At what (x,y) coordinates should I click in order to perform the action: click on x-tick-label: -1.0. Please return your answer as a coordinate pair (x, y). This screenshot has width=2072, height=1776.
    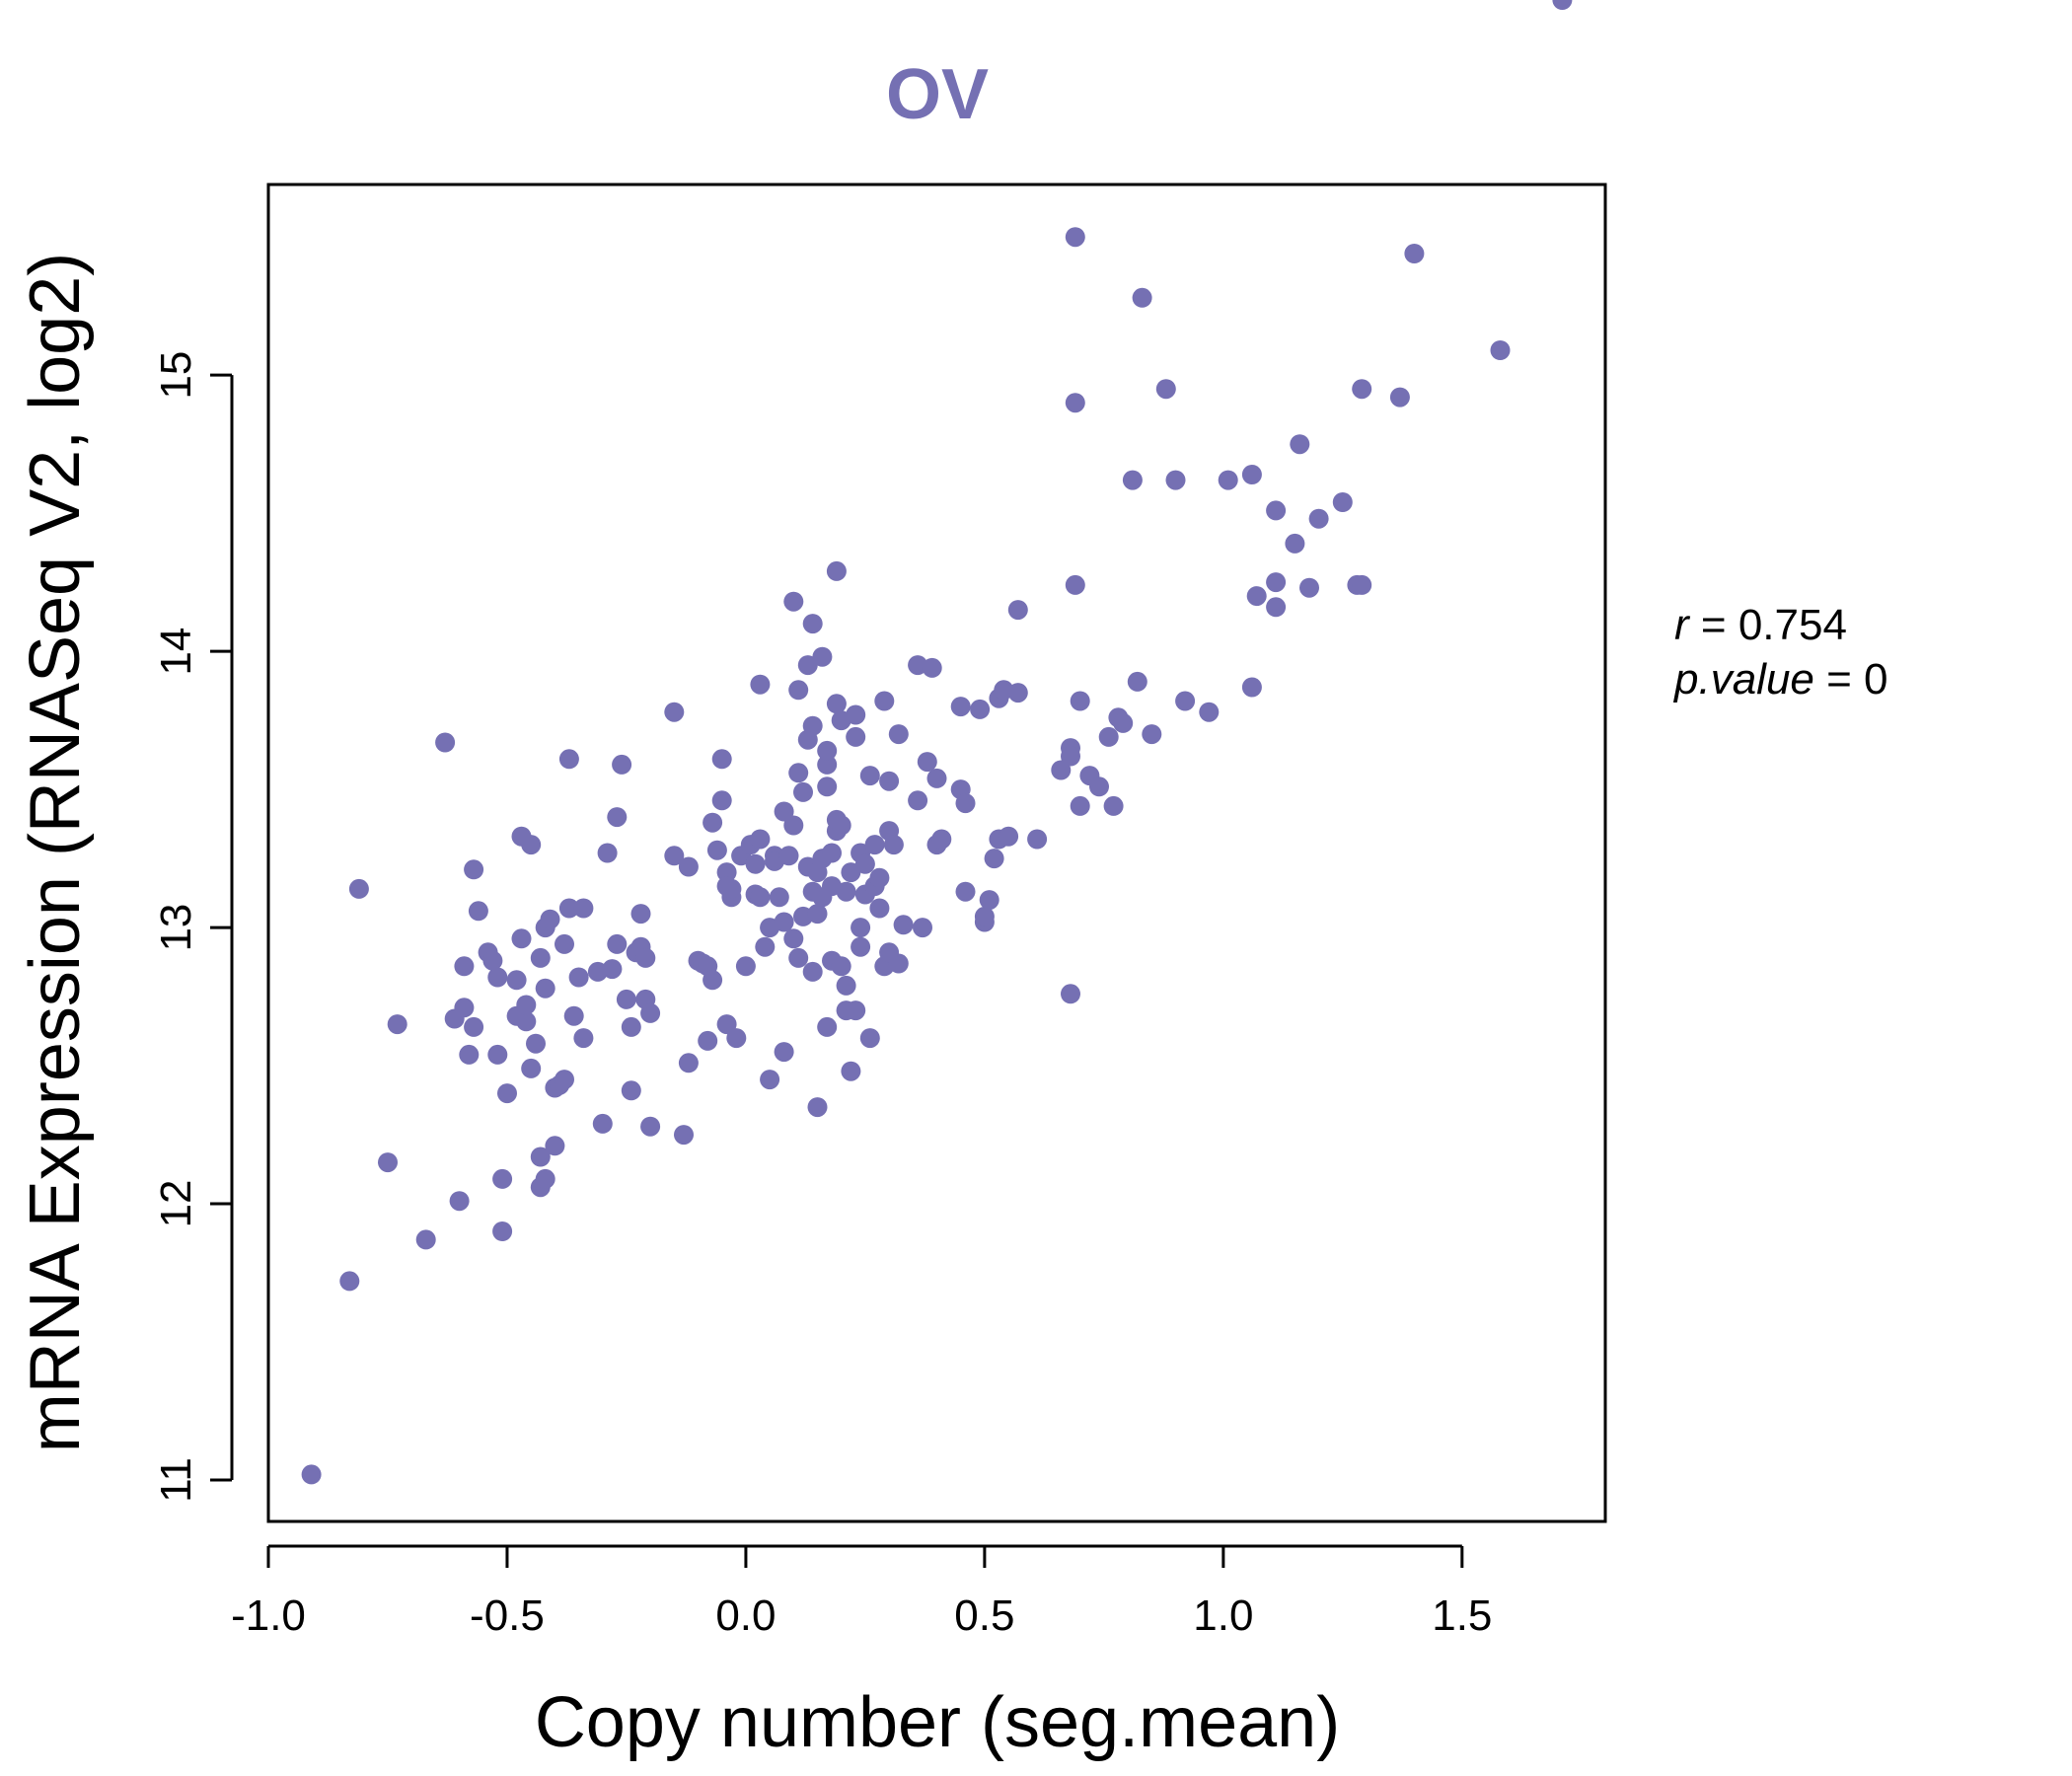
    Looking at the image, I should click on (268, 1616).